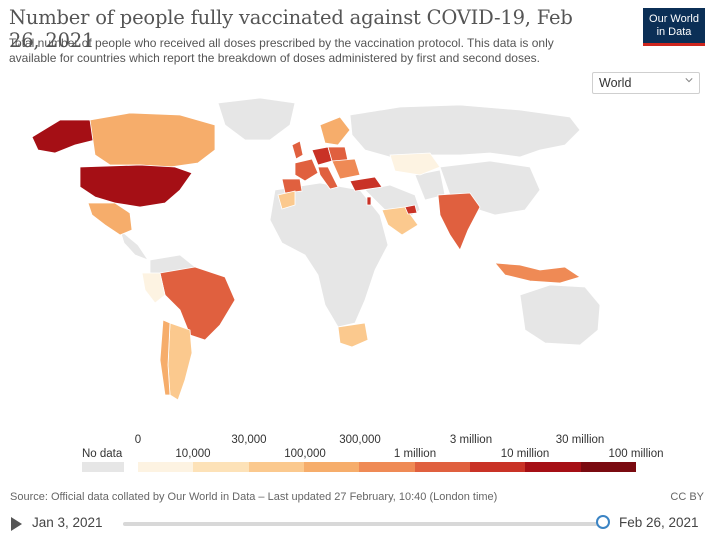 This screenshot has width=720, height=540. What do you see at coordinates (338, 154) in the screenshot?
I see `country-poland` at bounding box center [338, 154].